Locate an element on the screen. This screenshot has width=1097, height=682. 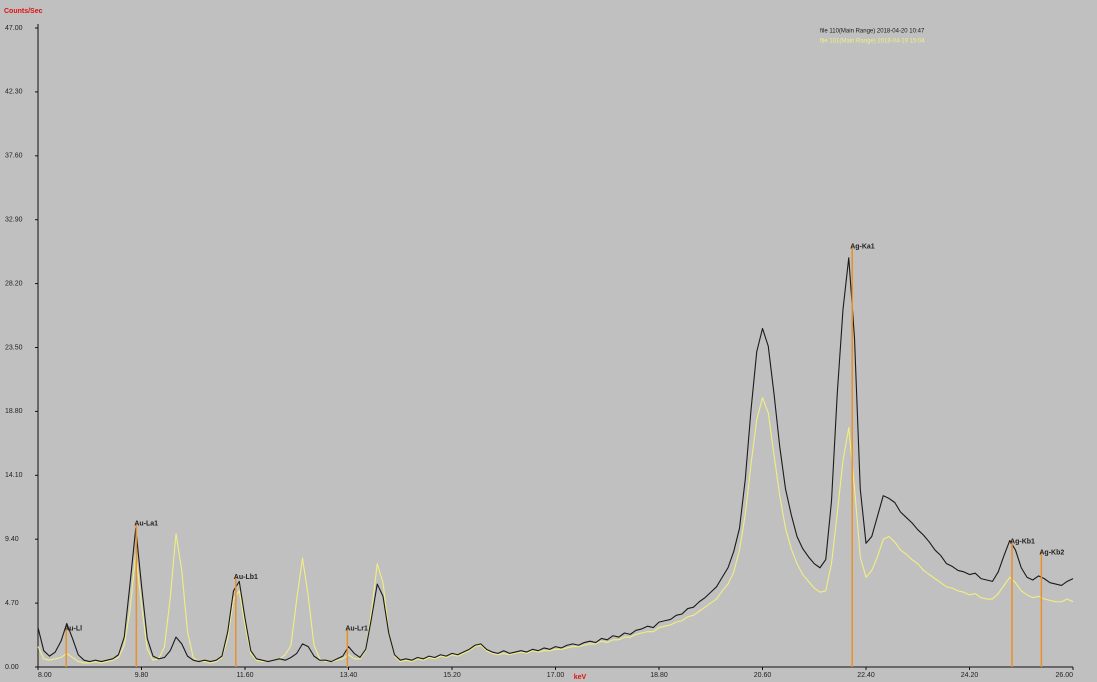
x-tick-label: 8.00 is located at coordinates (45, 675).